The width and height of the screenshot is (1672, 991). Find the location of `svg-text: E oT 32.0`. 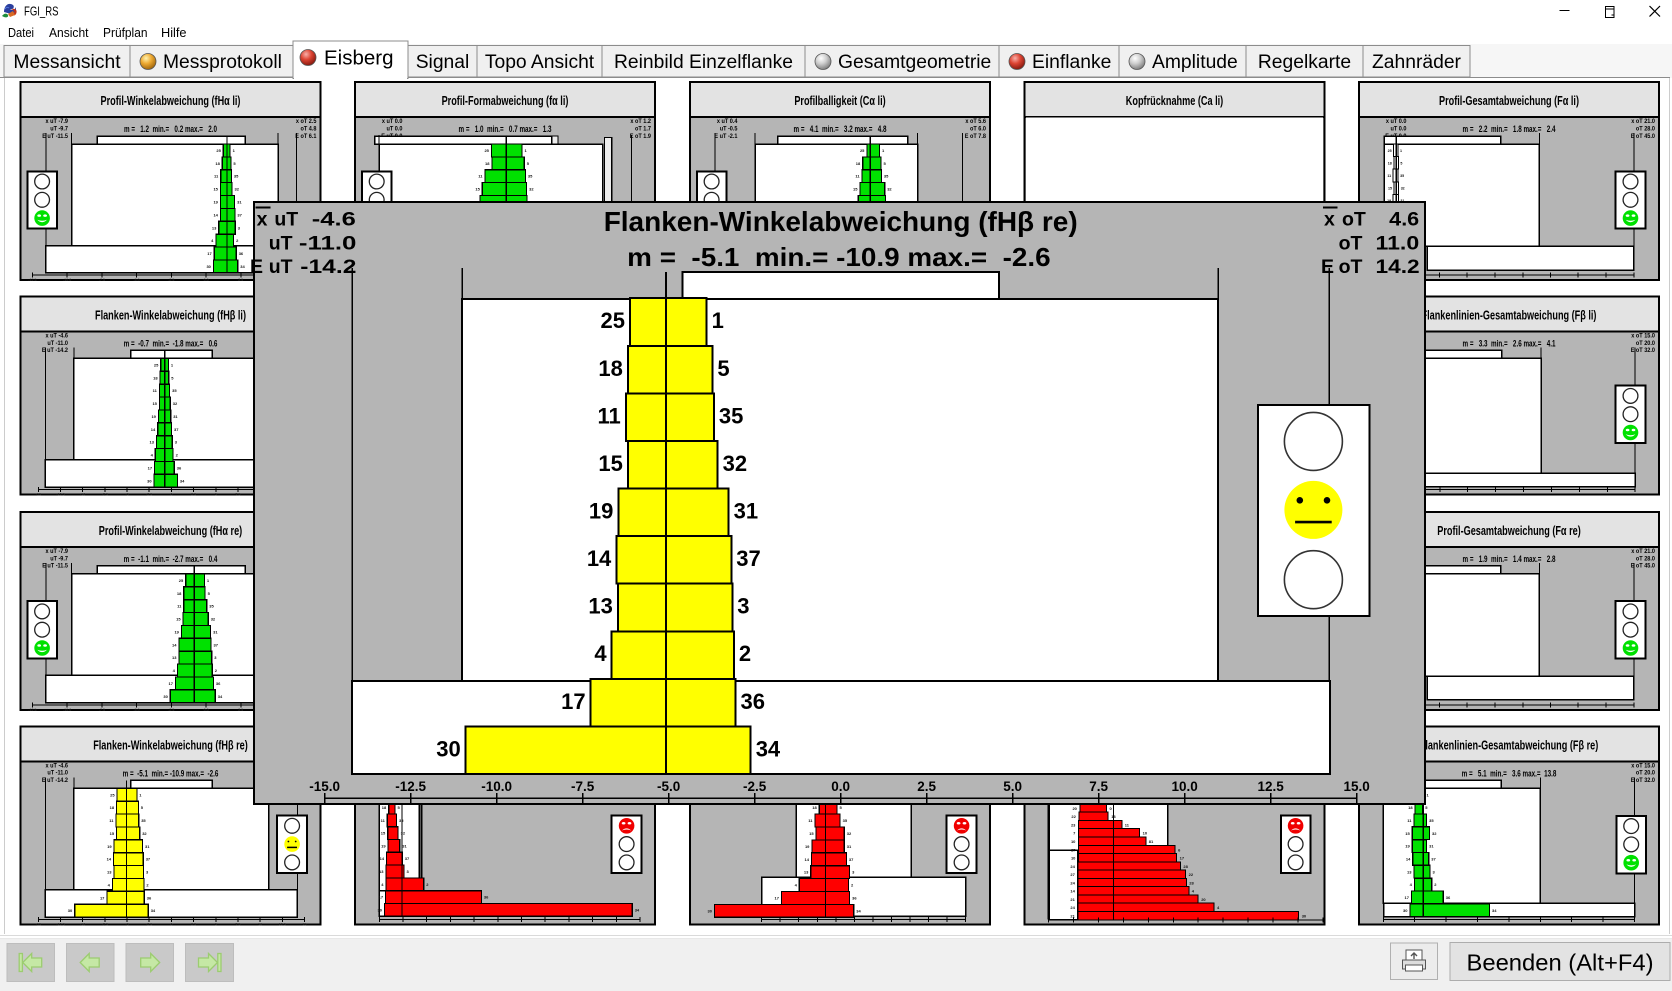

svg-text: E oT 32.0 is located at coordinates (1643, 350).